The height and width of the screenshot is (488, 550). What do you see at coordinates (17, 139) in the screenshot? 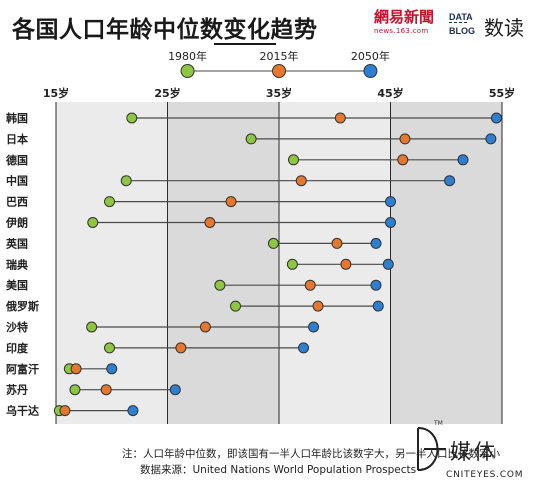
I see `category-label: 日本` at bounding box center [17, 139].